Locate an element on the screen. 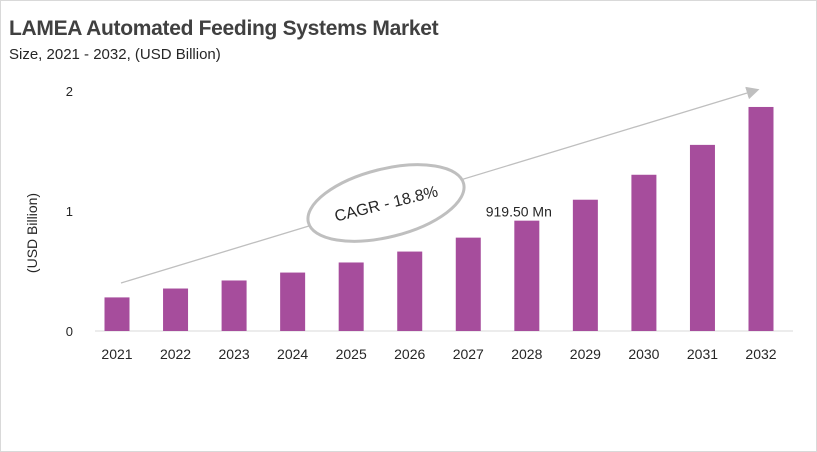 The image size is (817, 452). y-tick-label: 0 is located at coordinates (69, 331).